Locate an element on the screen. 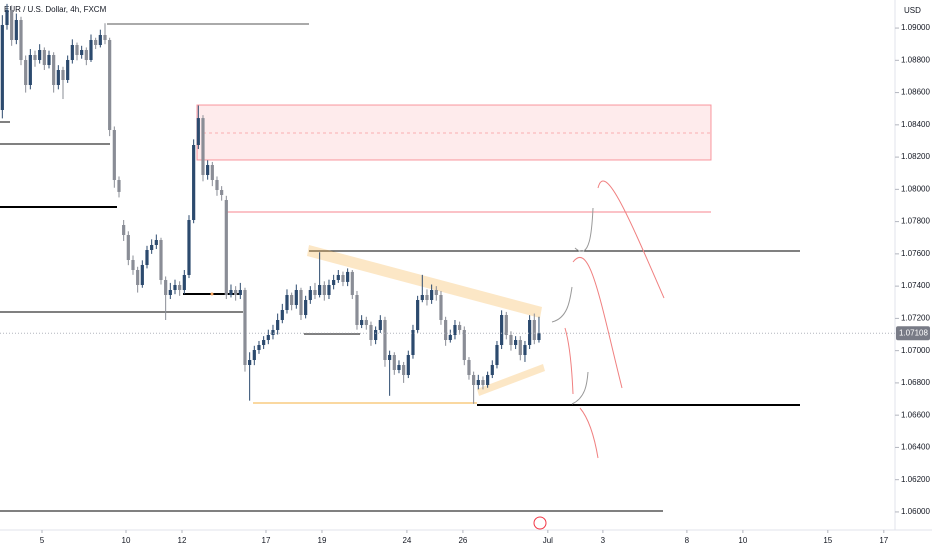 This screenshot has width=932, height=550. x-tick-label: 26 is located at coordinates (462, 540).